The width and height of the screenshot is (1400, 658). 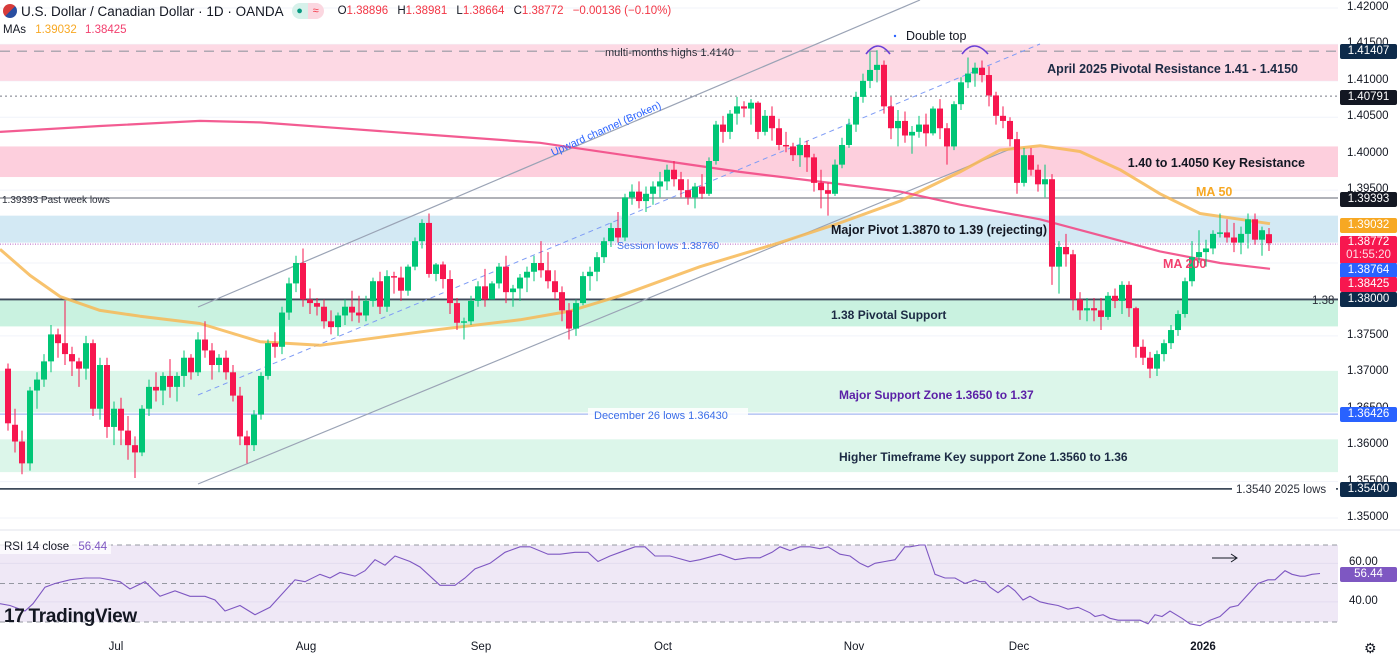 What do you see at coordinates (1203, 647) in the screenshot?
I see `time-tick: 2026` at bounding box center [1203, 647].